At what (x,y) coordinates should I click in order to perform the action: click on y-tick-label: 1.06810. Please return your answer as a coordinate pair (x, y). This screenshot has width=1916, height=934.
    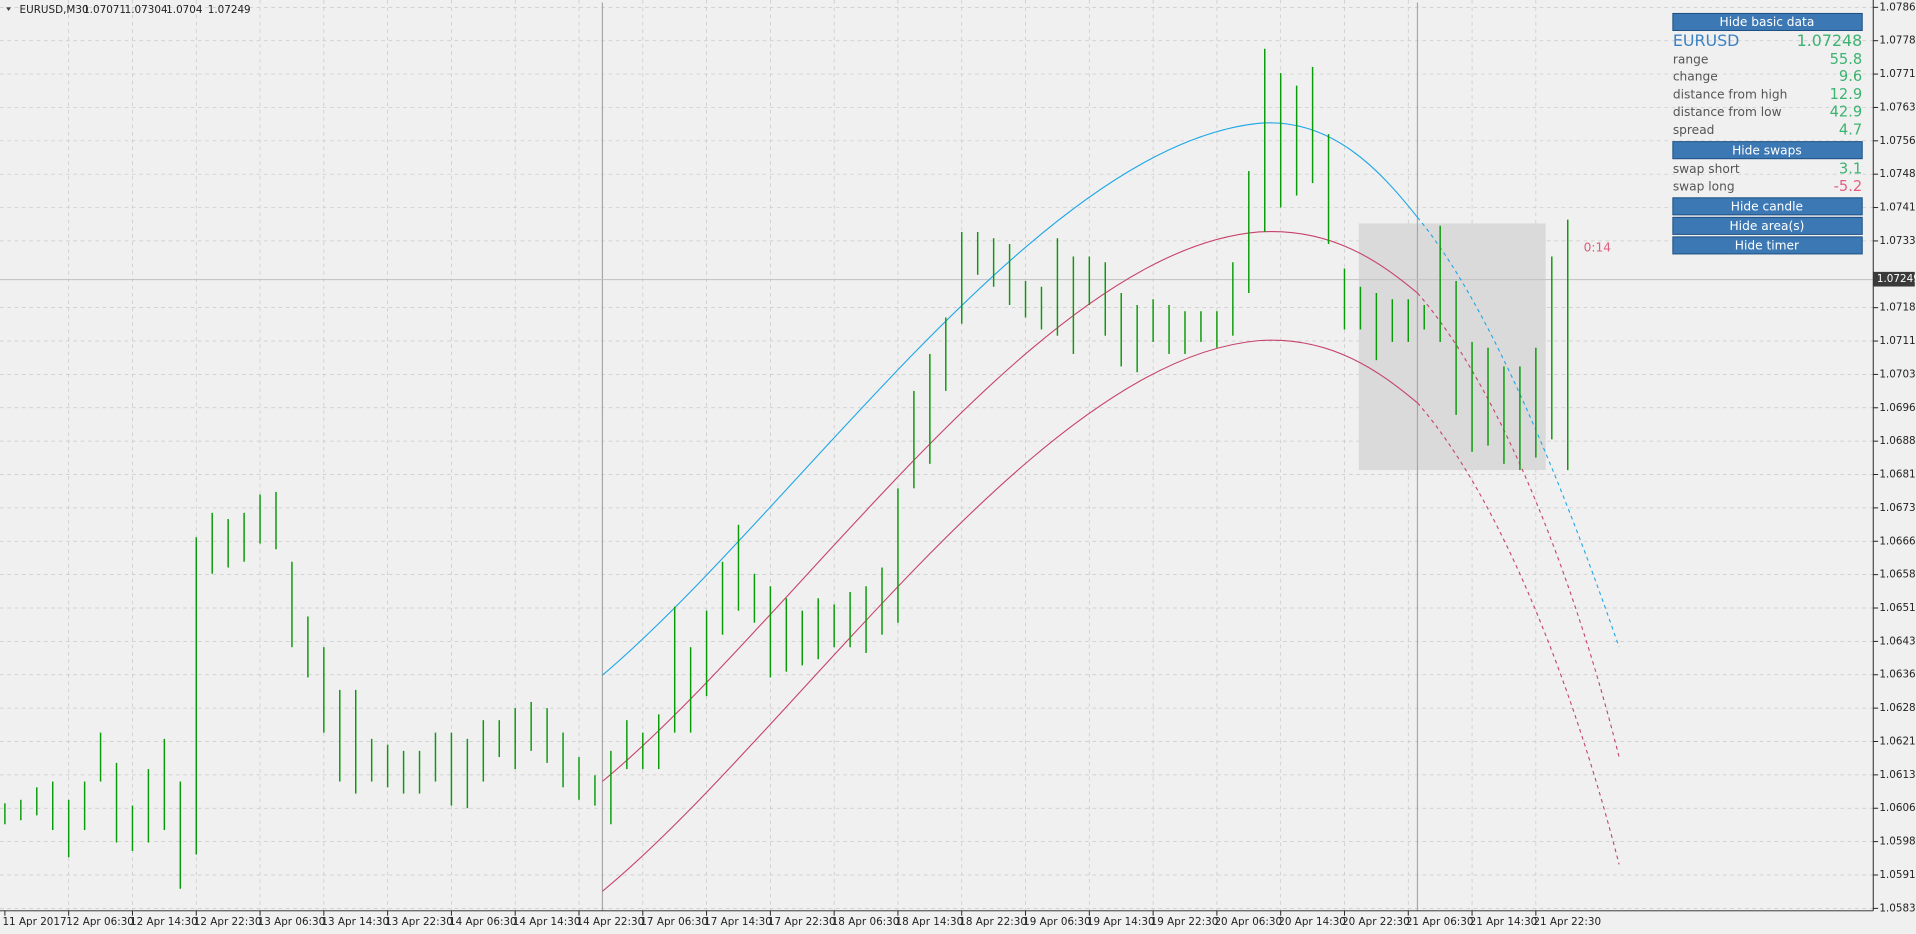
    Looking at the image, I should click on (1897, 475).